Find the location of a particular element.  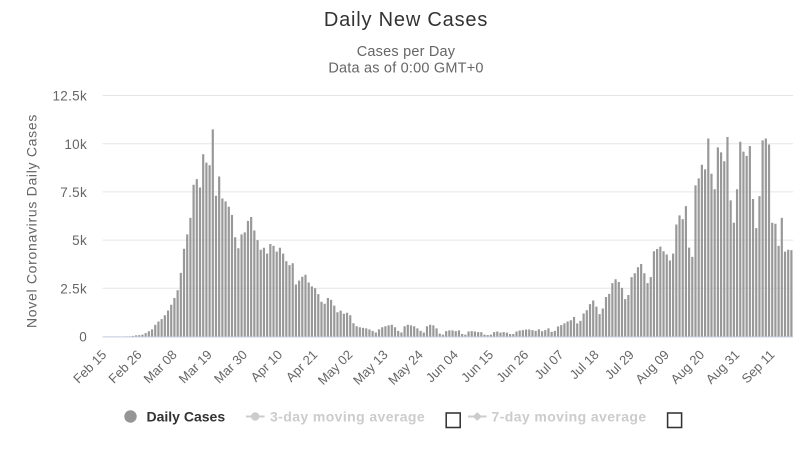

svg-text: 0 is located at coordinates (83, 337).